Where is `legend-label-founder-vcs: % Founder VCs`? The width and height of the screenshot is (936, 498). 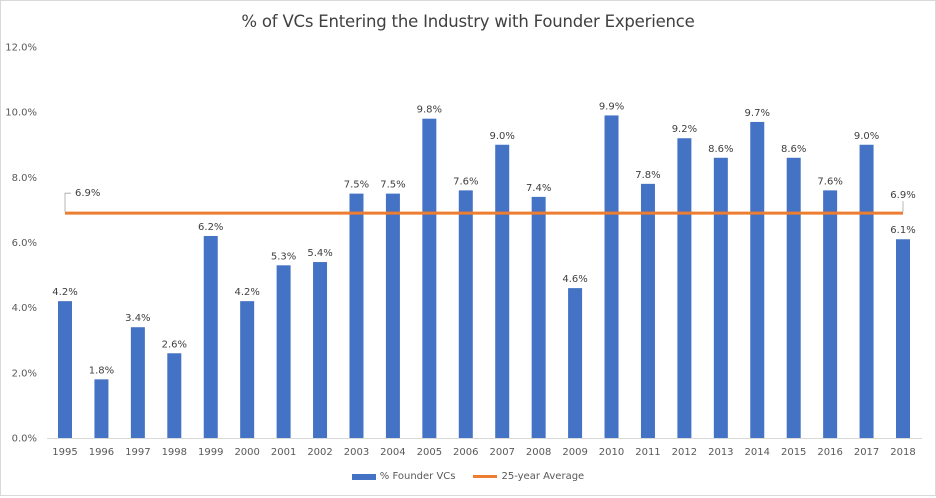 legend-label-founder-vcs: % Founder VCs is located at coordinates (417, 476).